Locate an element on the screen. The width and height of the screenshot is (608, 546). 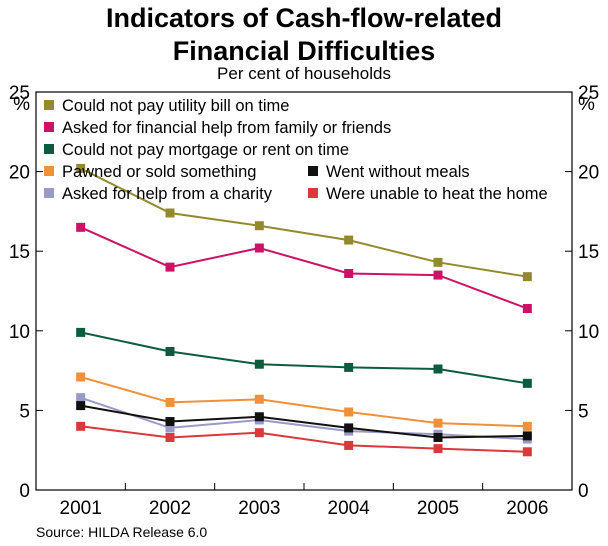
y-tick-label-left: 25 is located at coordinates (19, 93).